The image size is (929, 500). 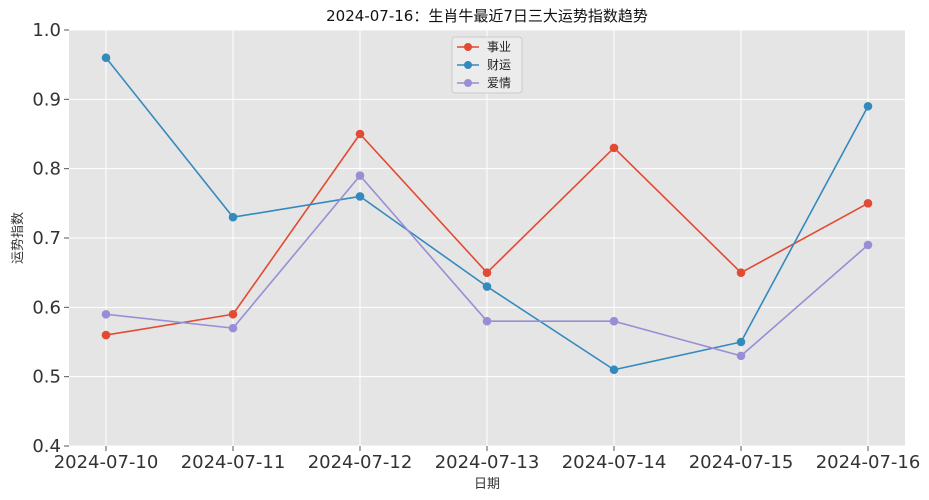 I want to click on x-tick-label: 2024-07-16, so click(x=868, y=462).